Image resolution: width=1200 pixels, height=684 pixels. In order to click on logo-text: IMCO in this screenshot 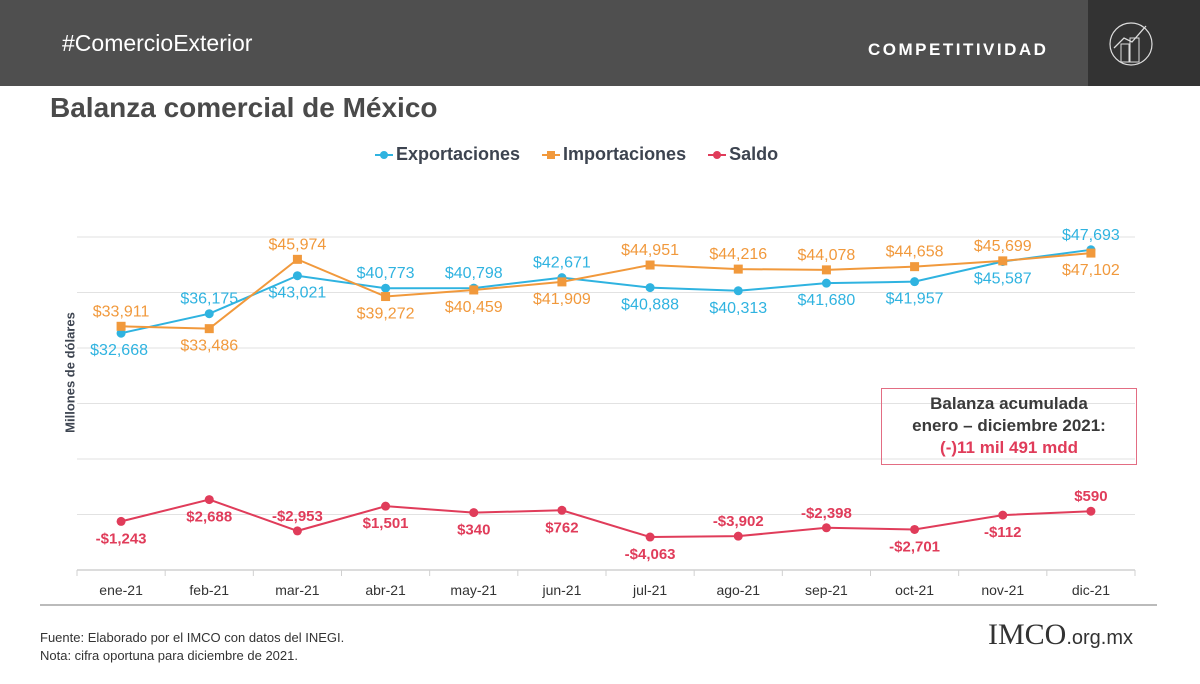, I will do `click(1027, 634)`.